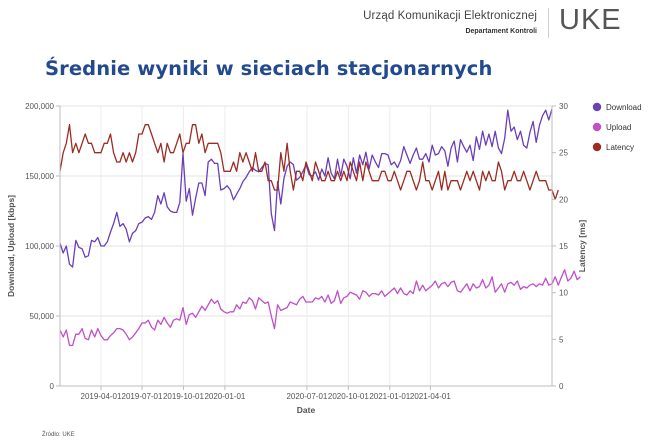 The width and height of the screenshot is (655, 445). I want to click on x-tick-label: 2019-10-01, so click(183, 396).